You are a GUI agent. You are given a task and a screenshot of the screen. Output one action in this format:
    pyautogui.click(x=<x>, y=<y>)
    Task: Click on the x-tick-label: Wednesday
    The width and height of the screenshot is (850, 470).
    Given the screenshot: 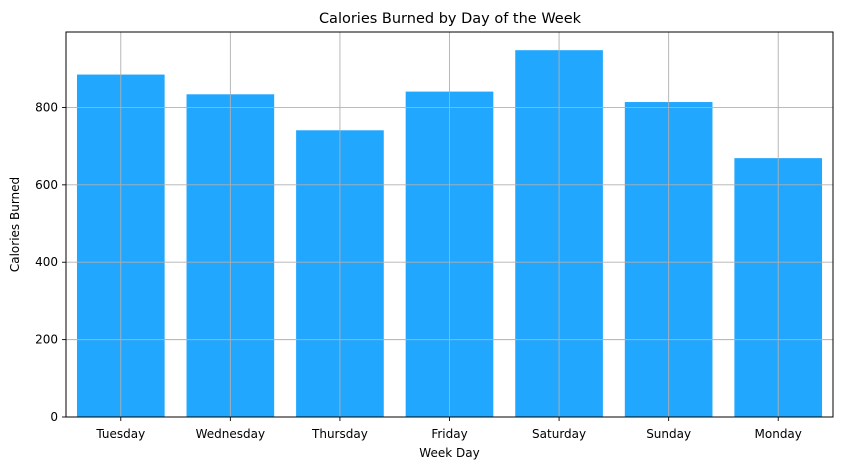 What is the action you would take?
    pyautogui.click(x=230, y=434)
    